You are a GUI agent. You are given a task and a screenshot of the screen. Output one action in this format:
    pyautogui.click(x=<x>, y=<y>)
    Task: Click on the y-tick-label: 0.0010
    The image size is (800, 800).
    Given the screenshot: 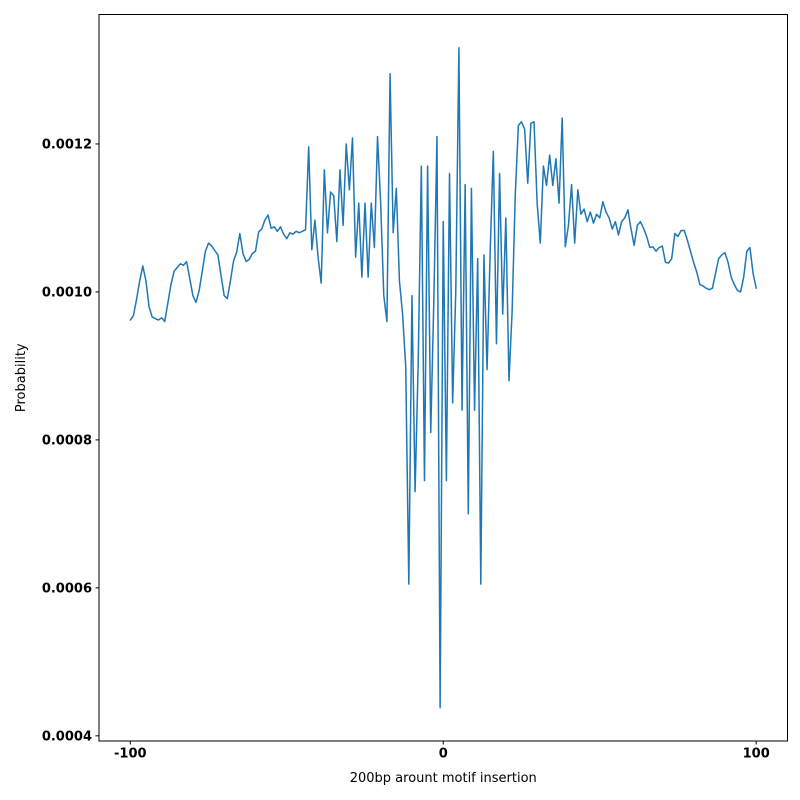 What is the action you would take?
    pyautogui.click(x=67, y=292)
    